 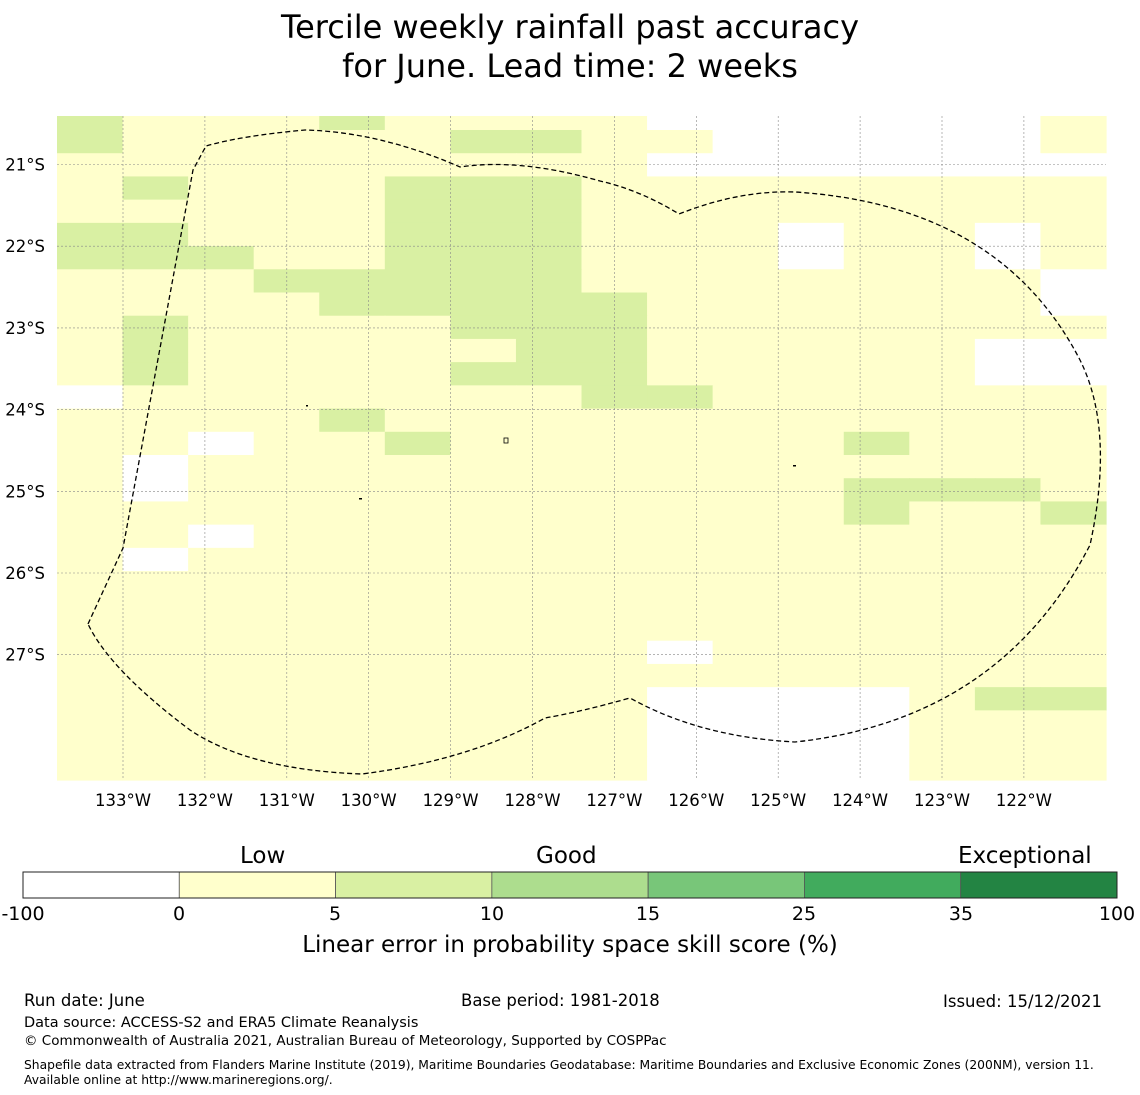 I want to click on colorbar-tick: 5, so click(x=335, y=914).